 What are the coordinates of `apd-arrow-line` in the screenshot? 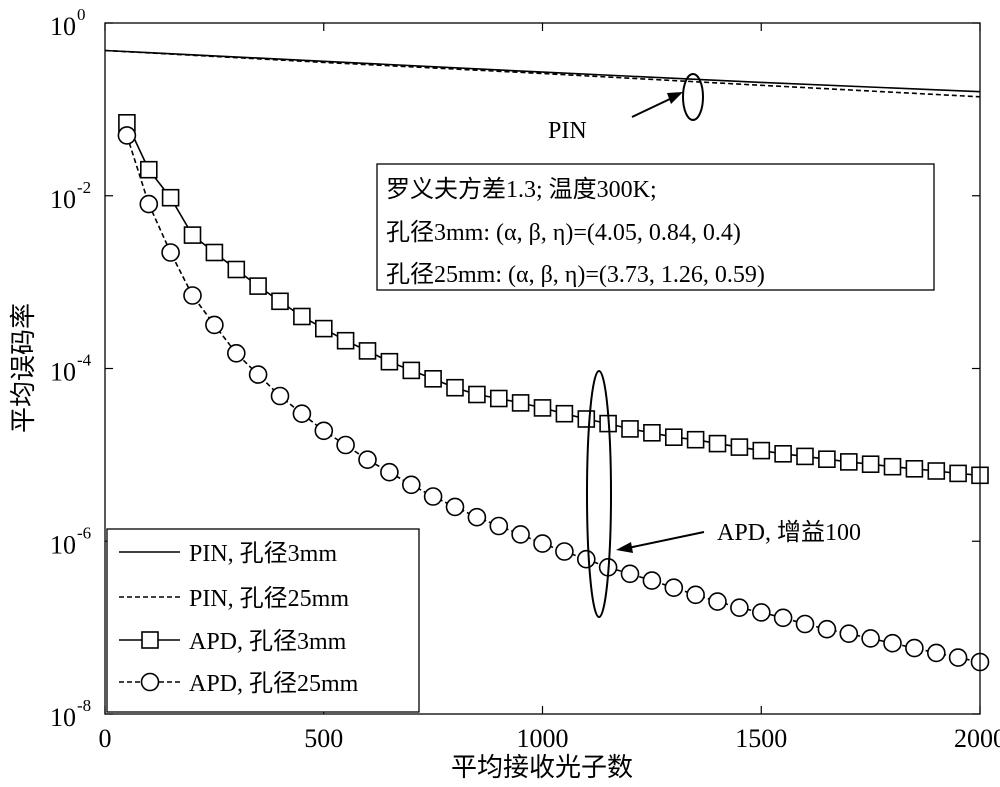 It's located at (666, 540).